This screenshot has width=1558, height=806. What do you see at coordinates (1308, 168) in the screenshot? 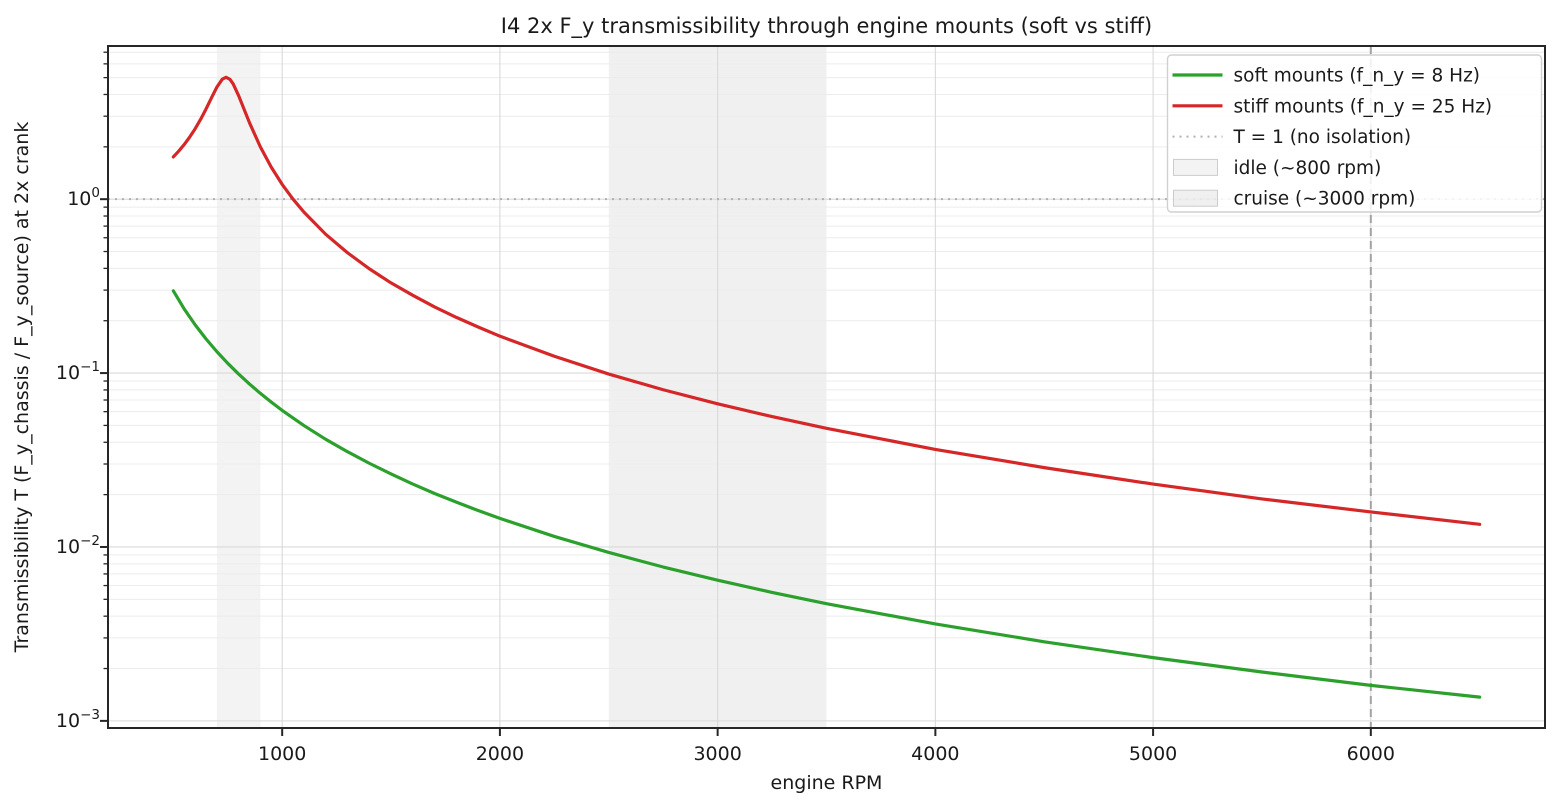
I see `legend-label: idle (~800 rpm)` at bounding box center [1308, 168].